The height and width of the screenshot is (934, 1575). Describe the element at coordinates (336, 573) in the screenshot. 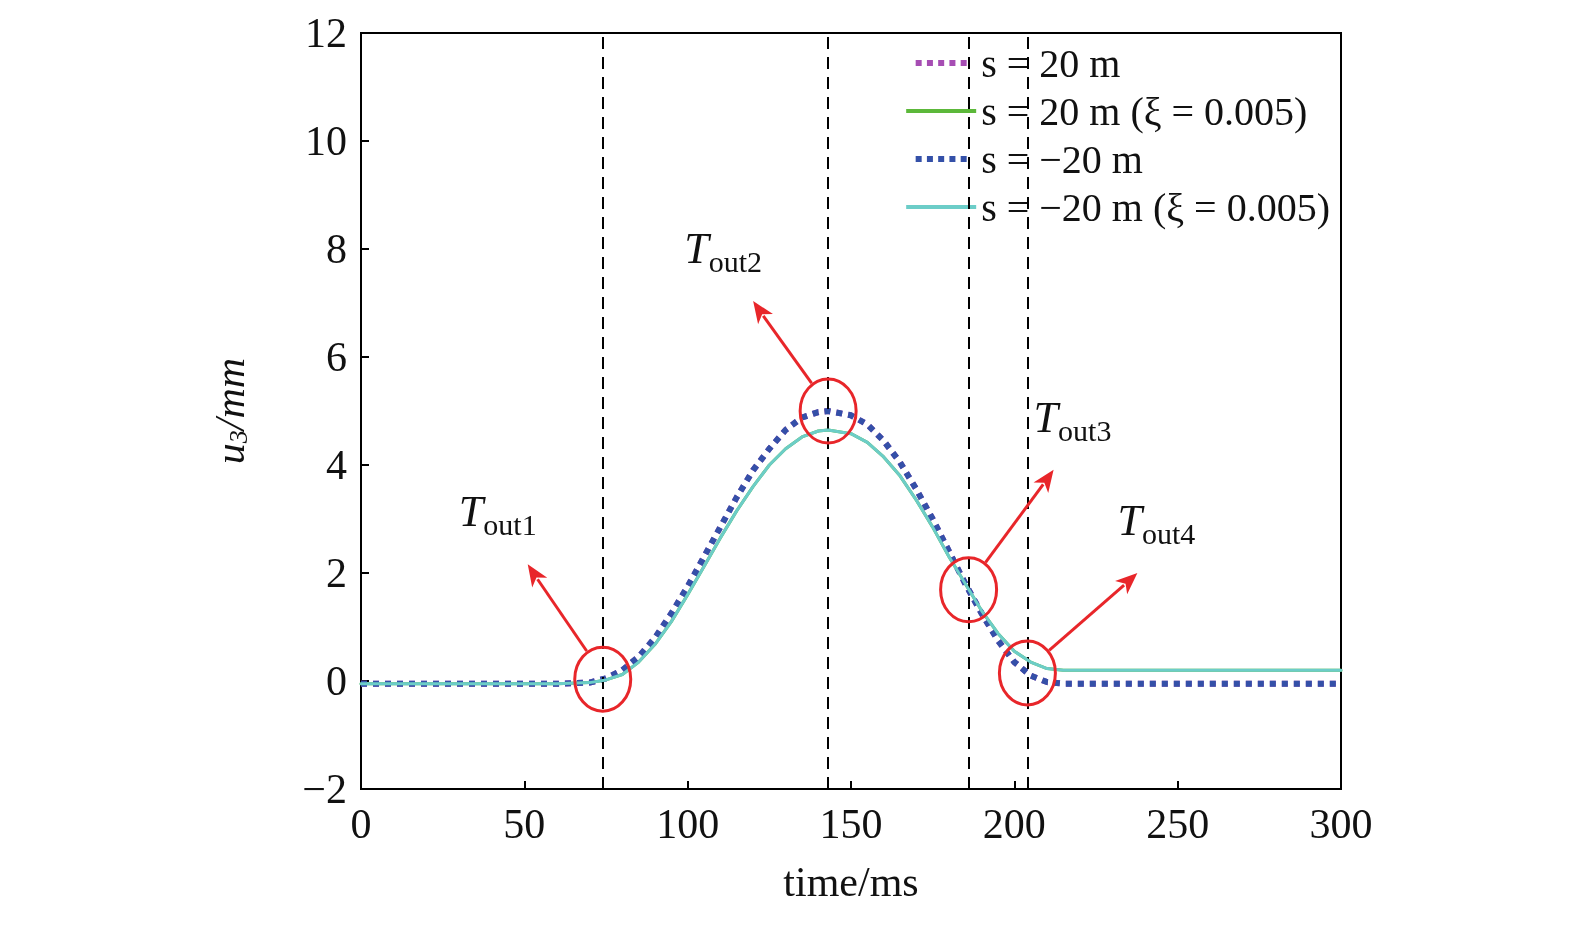

I see `y-tick-label: 2` at that location.